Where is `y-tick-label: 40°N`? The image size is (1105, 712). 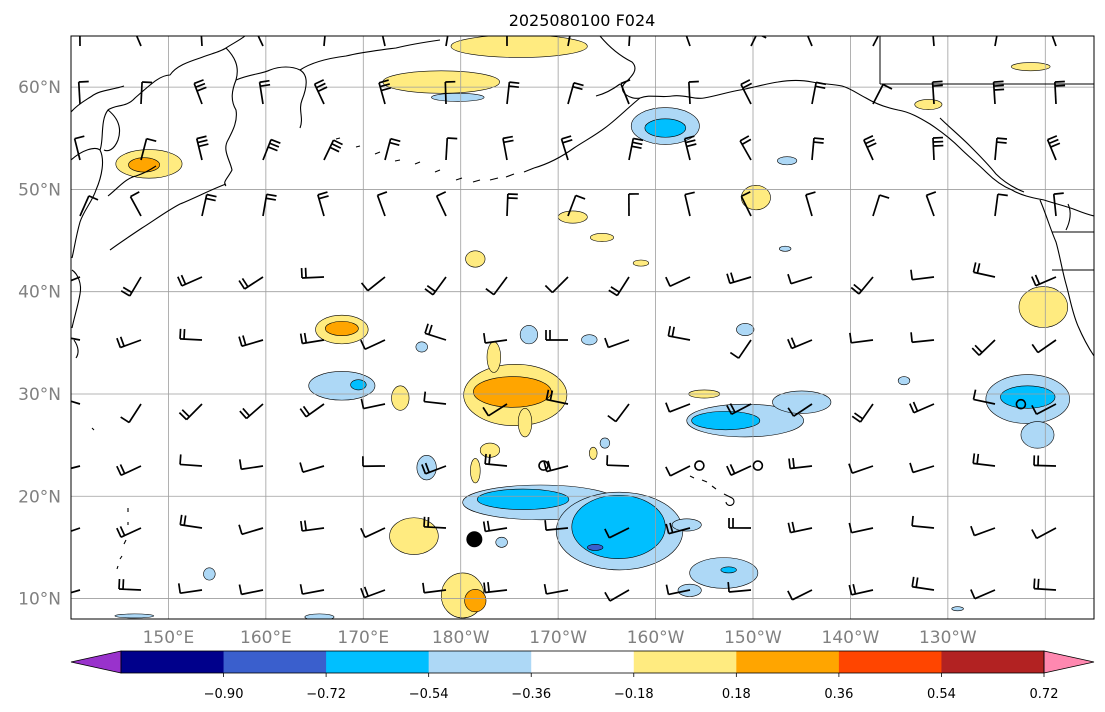 y-tick-label: 40°N is located at coordinates (39, 293).